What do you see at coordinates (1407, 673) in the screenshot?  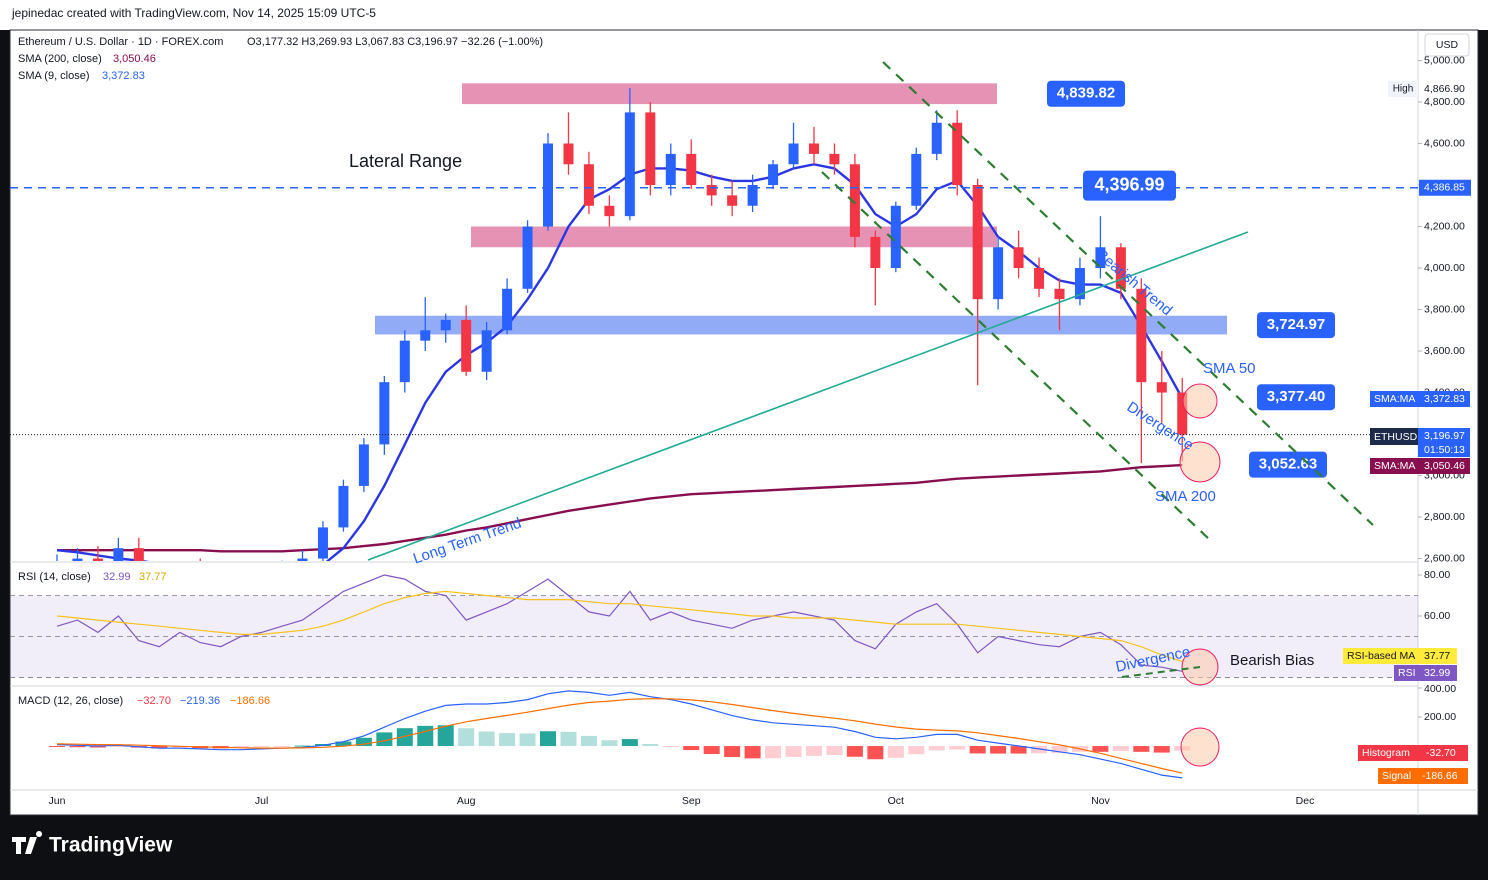 I see `badge-label: RSI` at bounding box center [1407, 673].